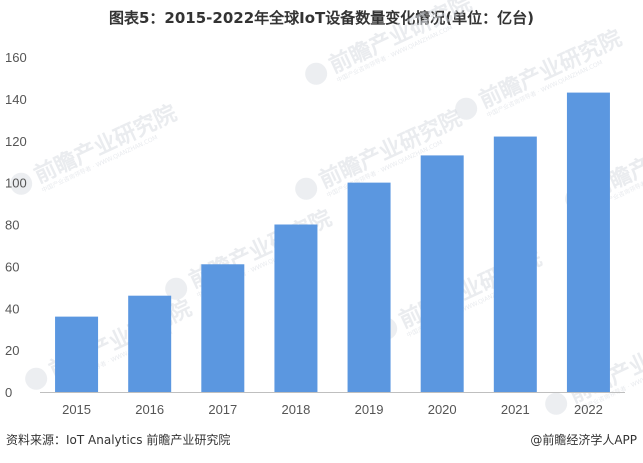 The width and height of the screenshot is (643, 463). What do you see at coordinates (296, 308) in the screenshot?
I see `bar-2018` at bounding box center [296, 308].